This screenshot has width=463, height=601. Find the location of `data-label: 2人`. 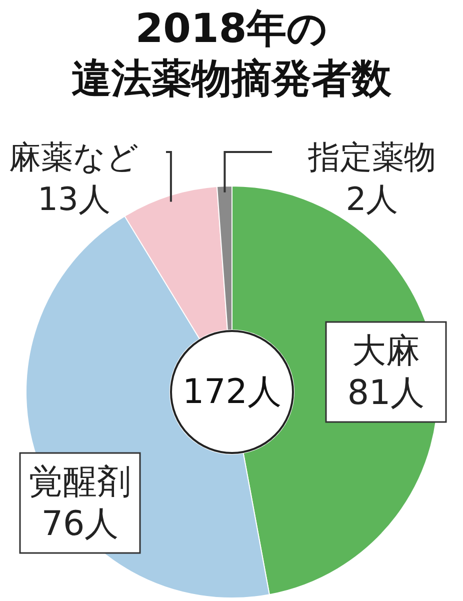

data-label: 2人 is located at coordinates (372, 199).